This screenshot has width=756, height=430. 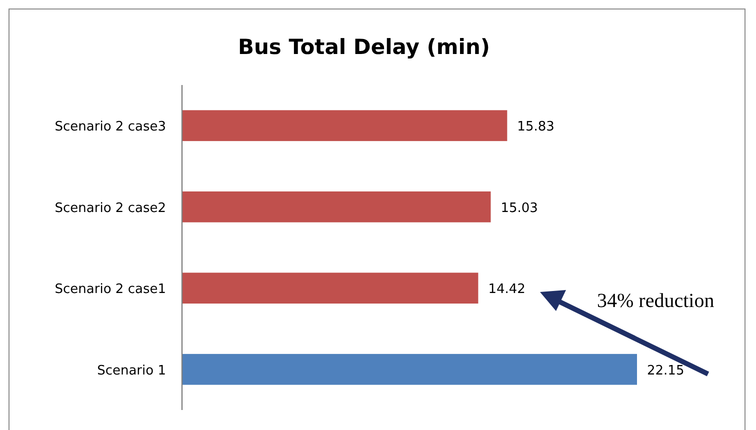 I want to click on y-tick-label: Scenario 1, so click(x=131, y=370).